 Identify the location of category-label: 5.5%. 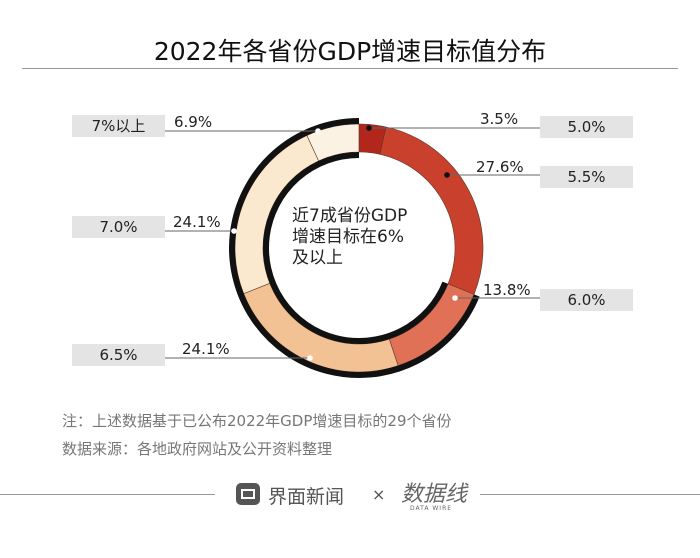
(586, 177).